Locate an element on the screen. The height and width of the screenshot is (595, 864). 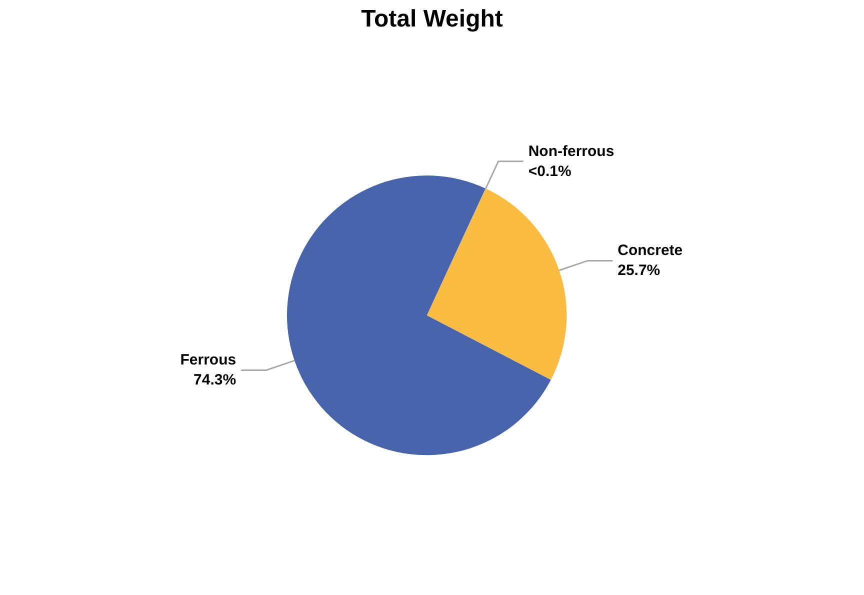
data-label: <0.1% is located at coordinates (550, 171).